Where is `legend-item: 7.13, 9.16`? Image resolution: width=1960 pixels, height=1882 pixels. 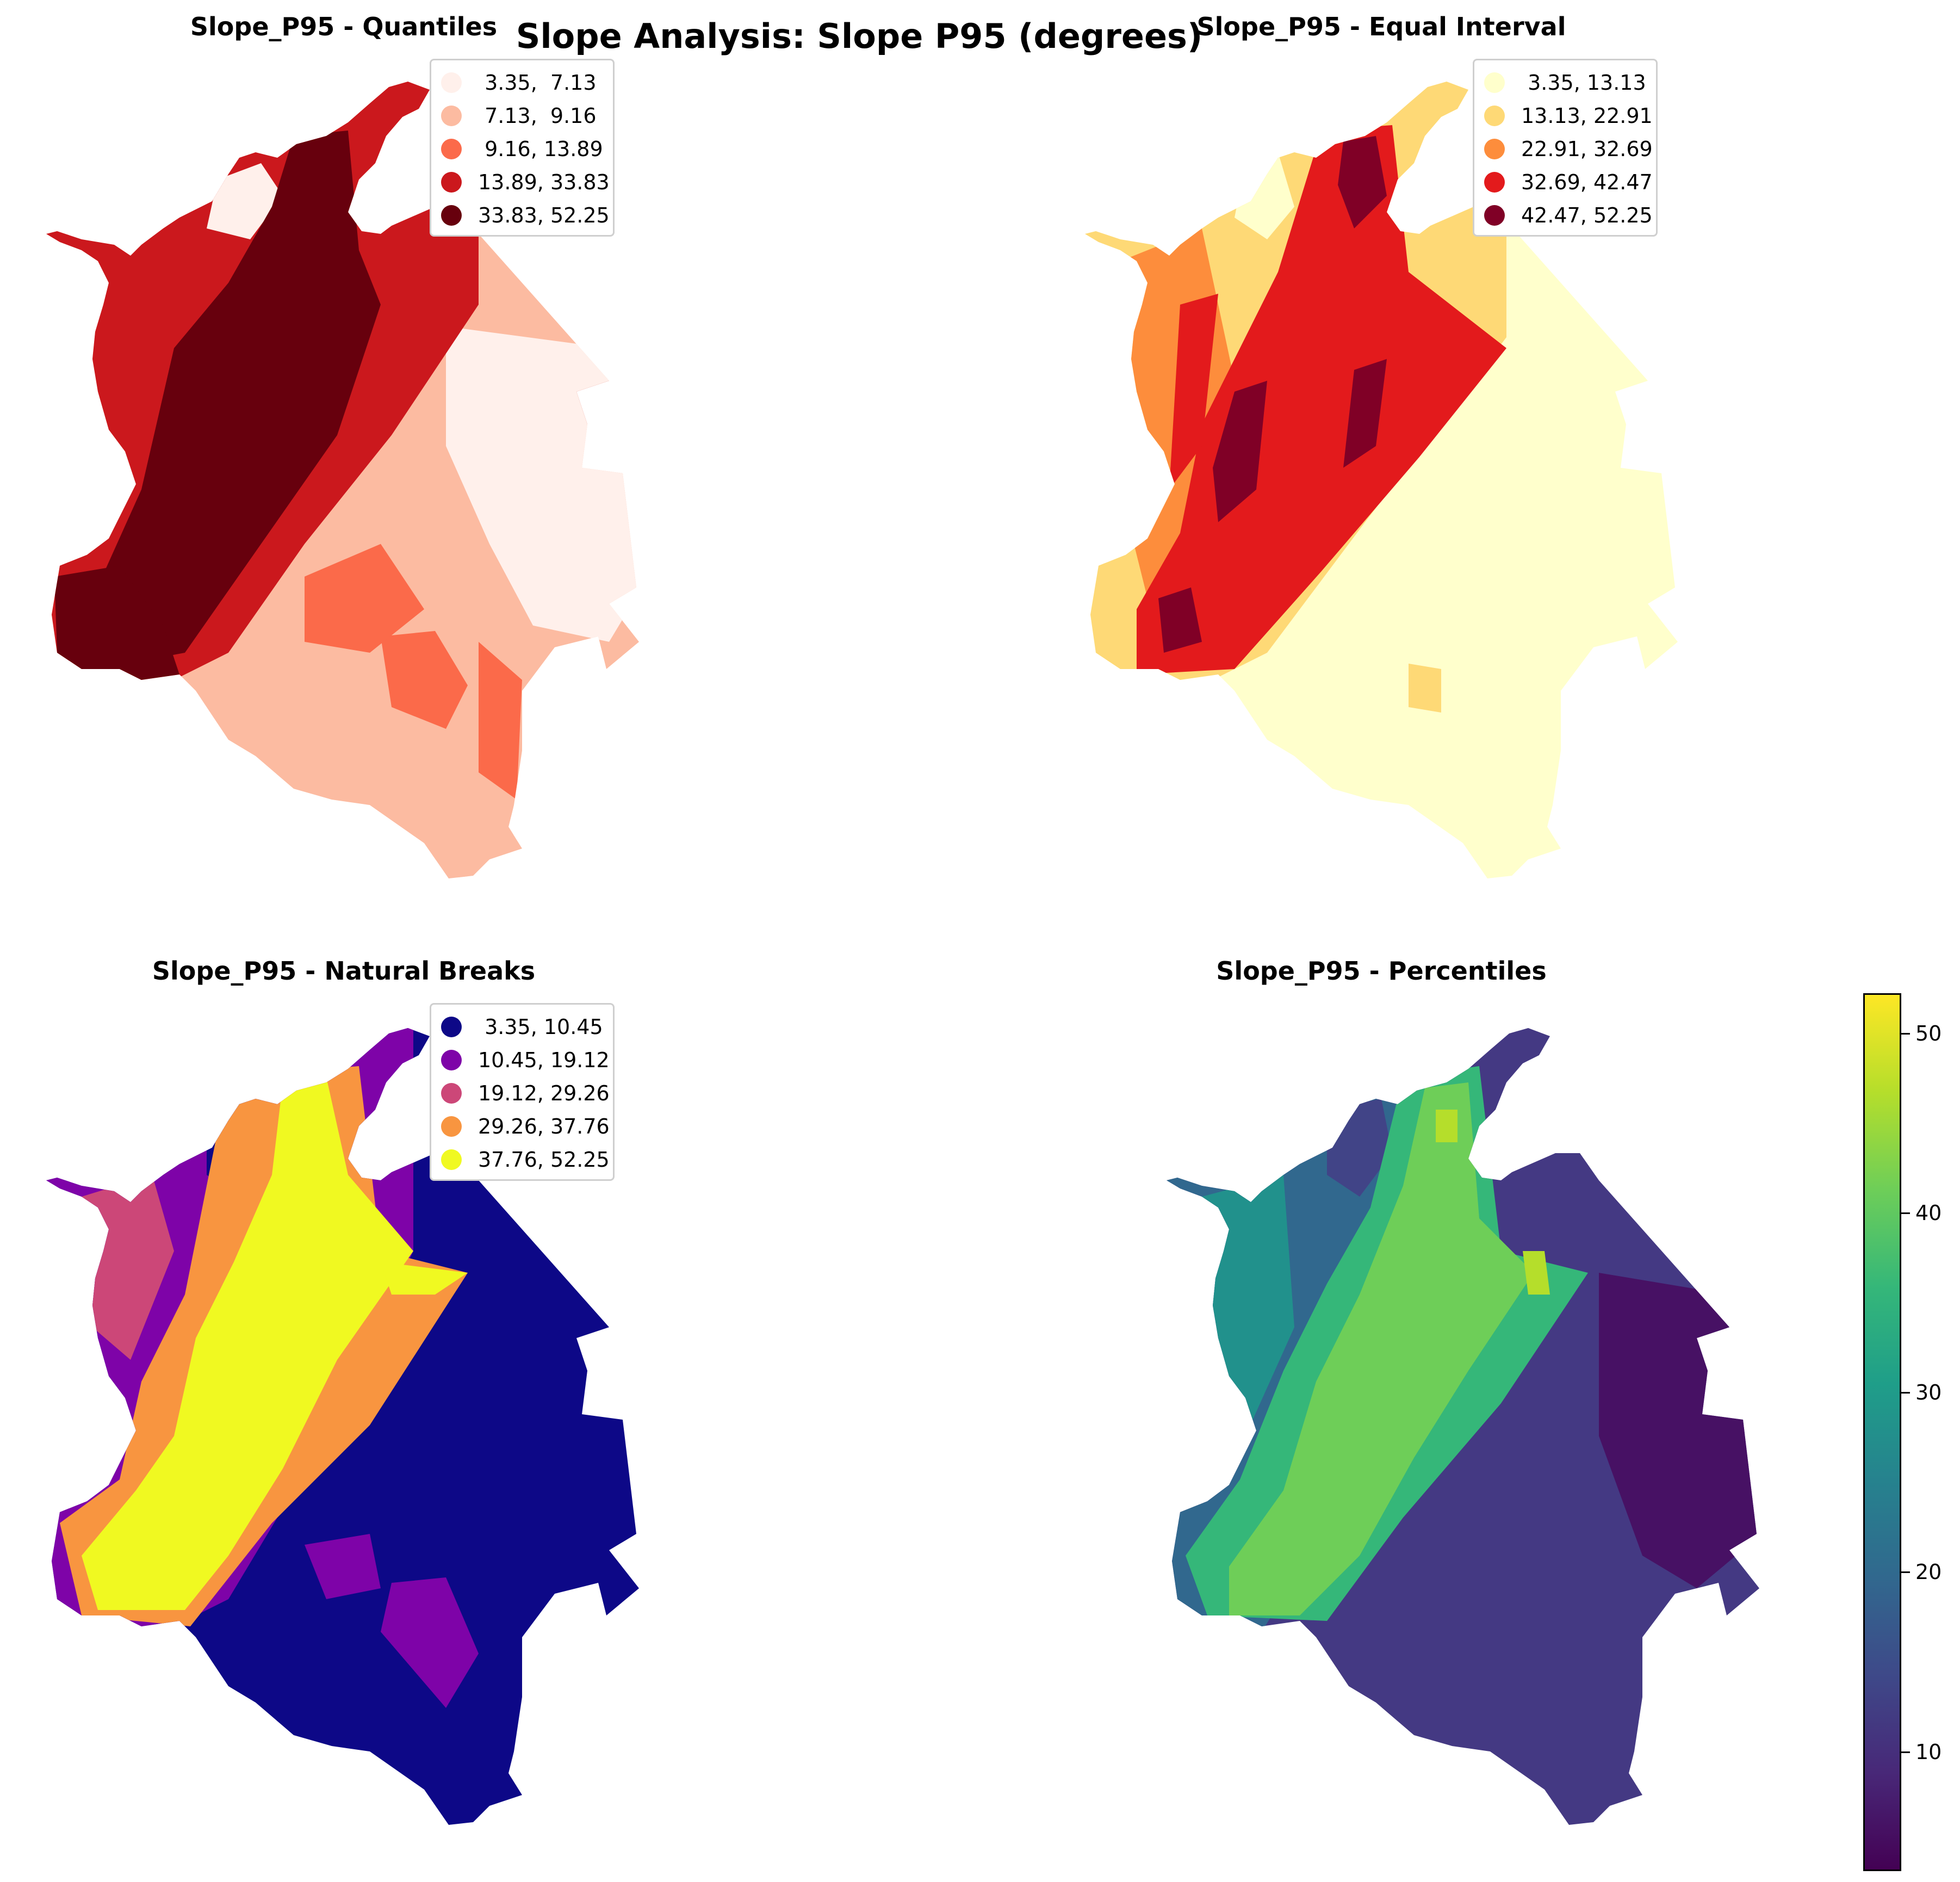
legend-item: 7.13, 9.16 is located at coordinates (522, 115).